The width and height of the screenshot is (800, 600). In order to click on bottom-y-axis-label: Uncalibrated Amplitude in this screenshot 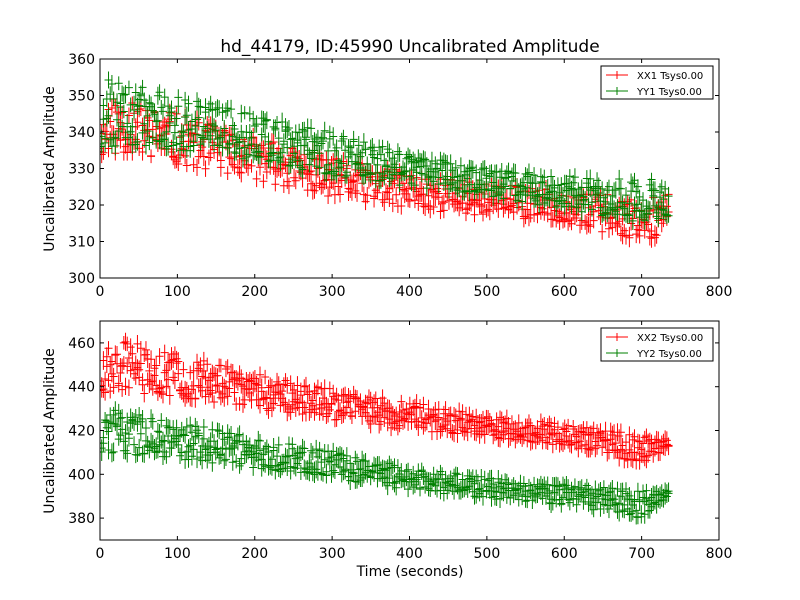, I will do `click(50, 431)`.